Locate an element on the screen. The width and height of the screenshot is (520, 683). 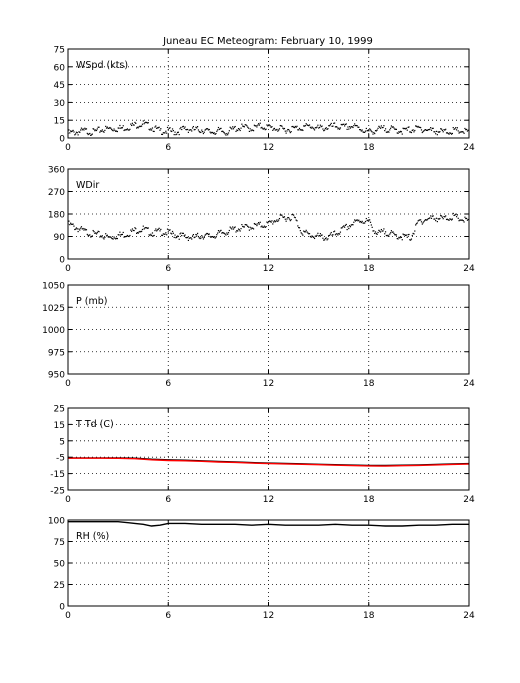
y-tick-label: -25 is located at coordinates (57, 492).